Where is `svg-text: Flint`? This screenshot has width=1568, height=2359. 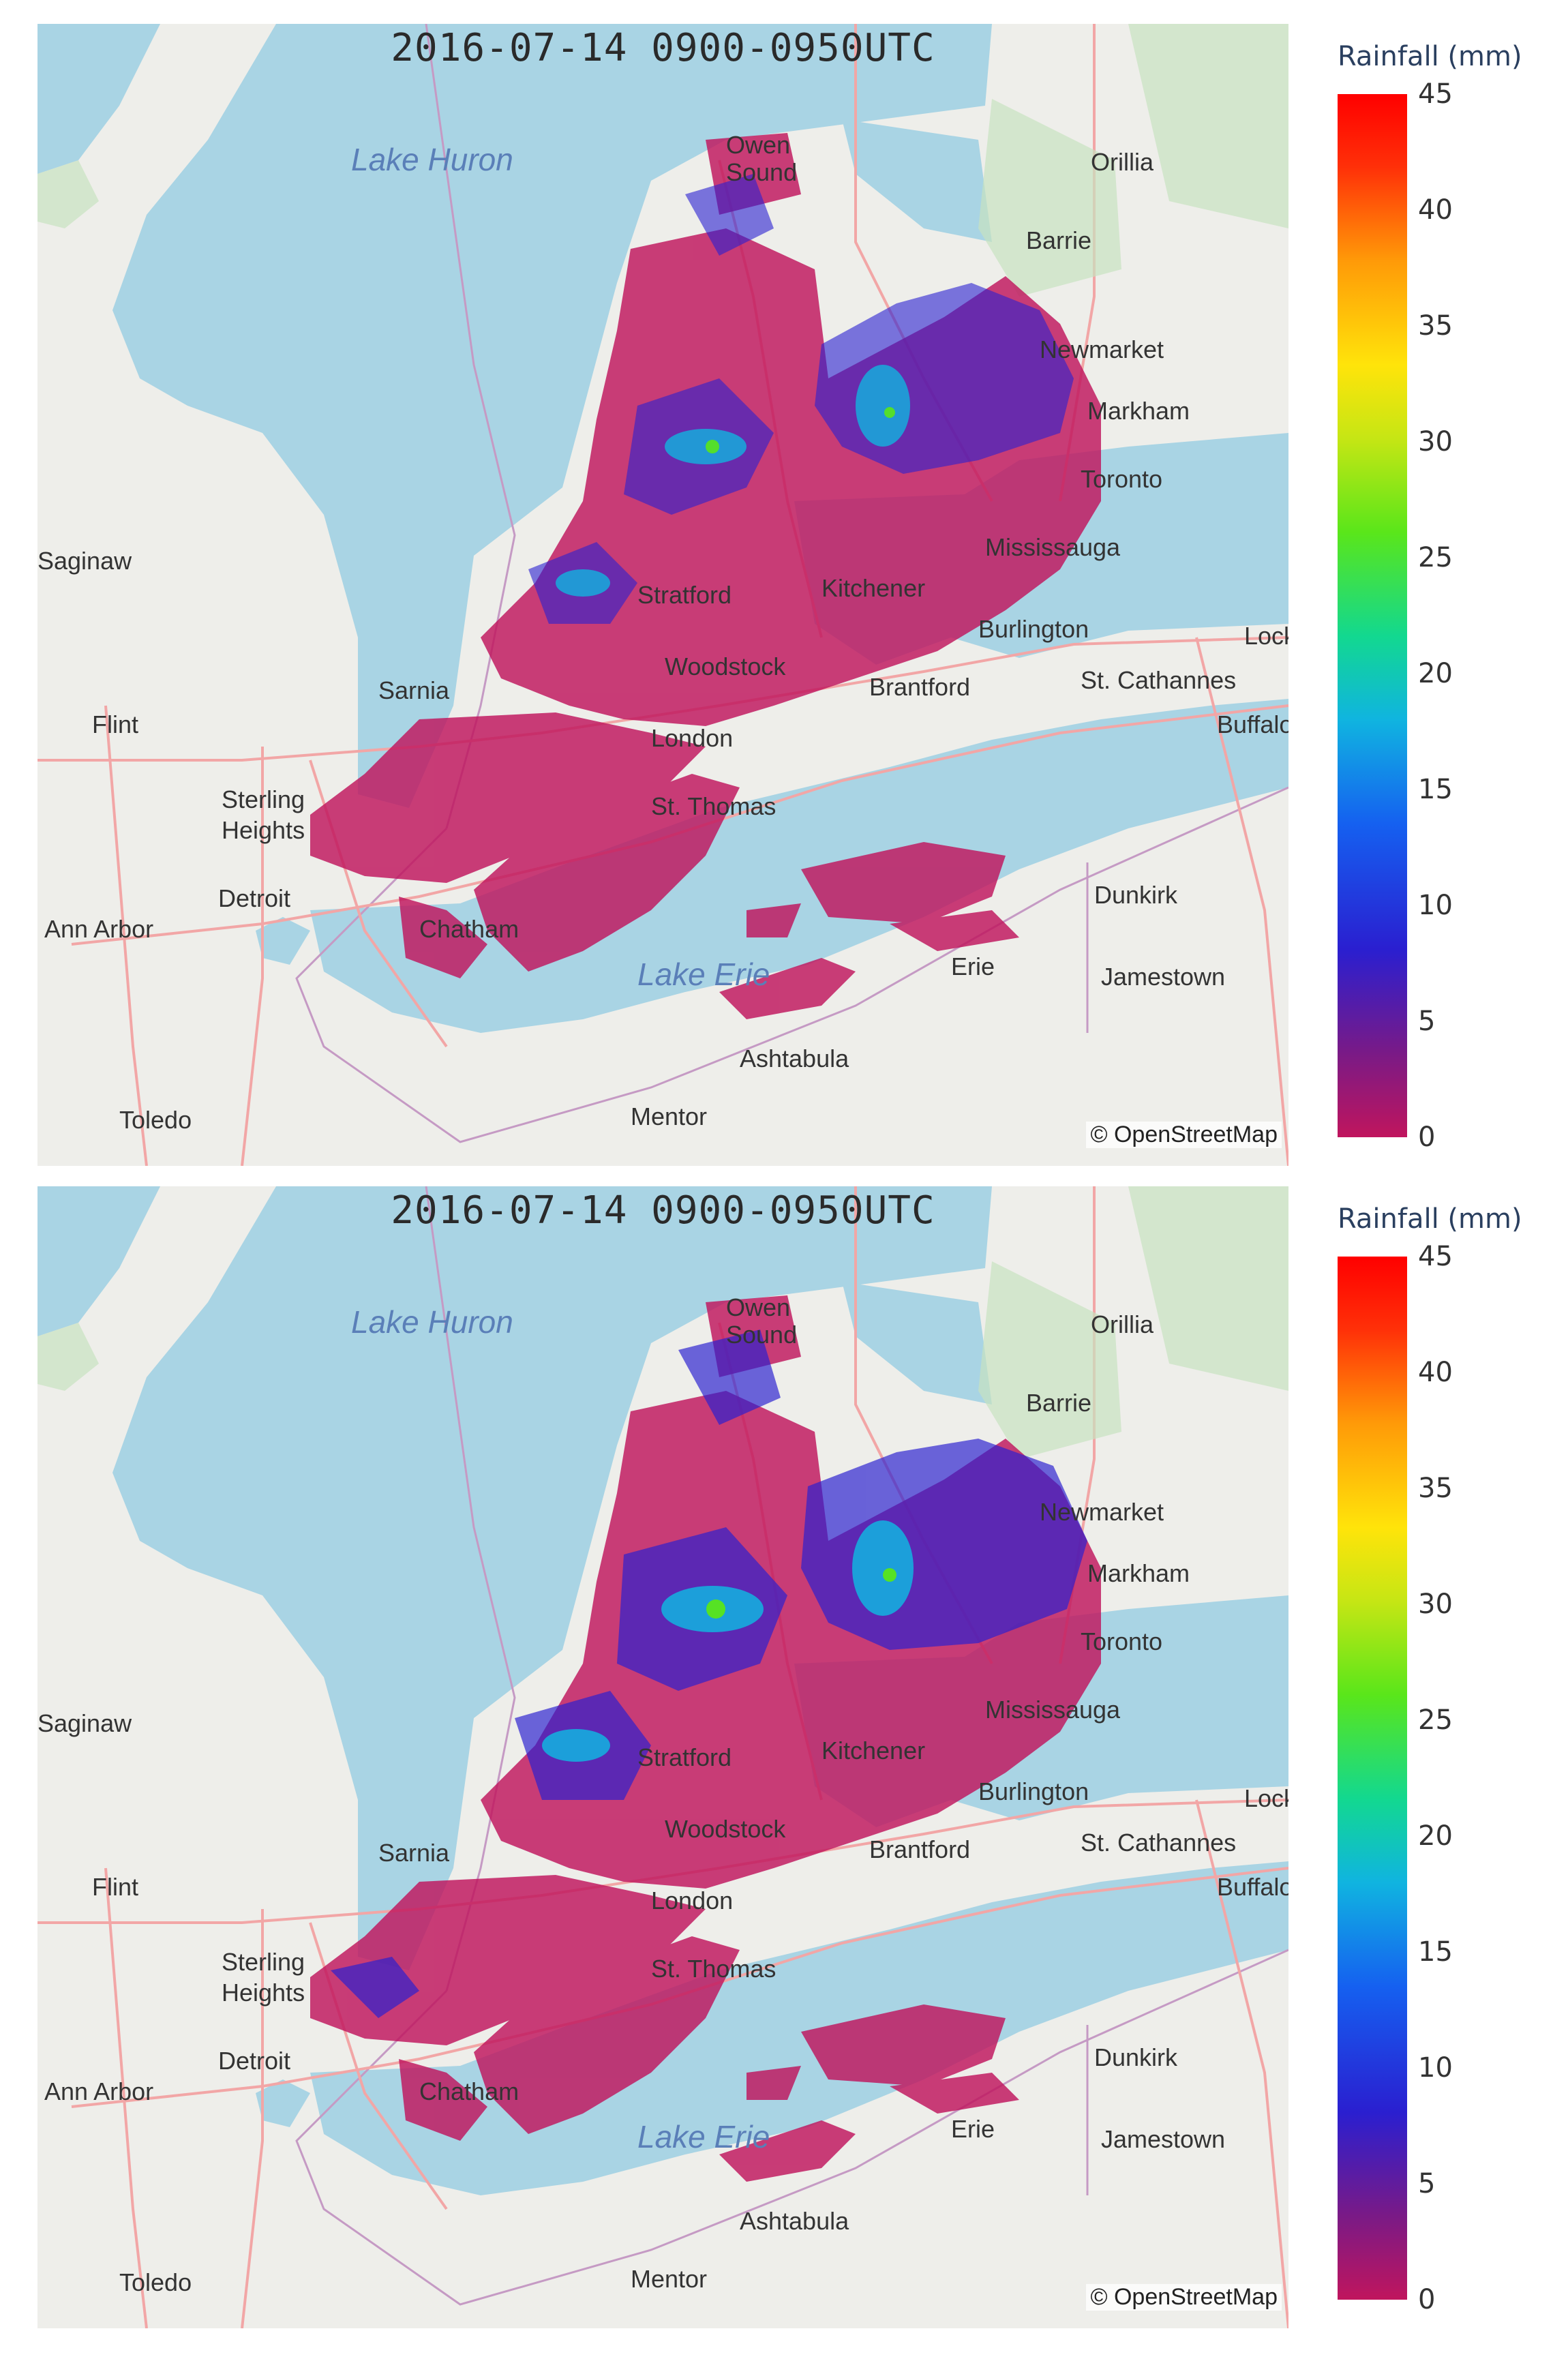
svg-text: Flint is located at coordinates (115, 724).